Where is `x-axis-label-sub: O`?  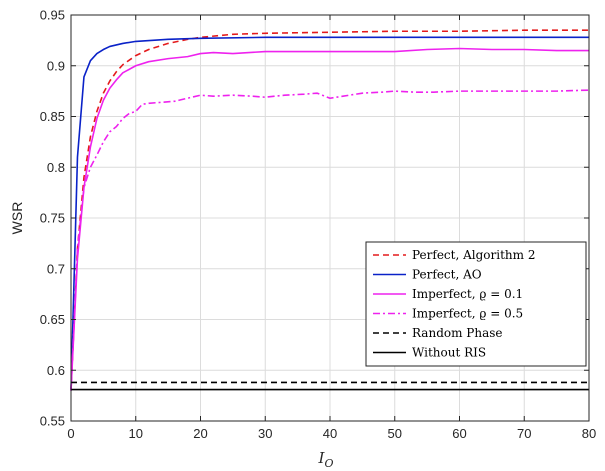
x-axis-label-sub: O is located at coordinates (328, 463).